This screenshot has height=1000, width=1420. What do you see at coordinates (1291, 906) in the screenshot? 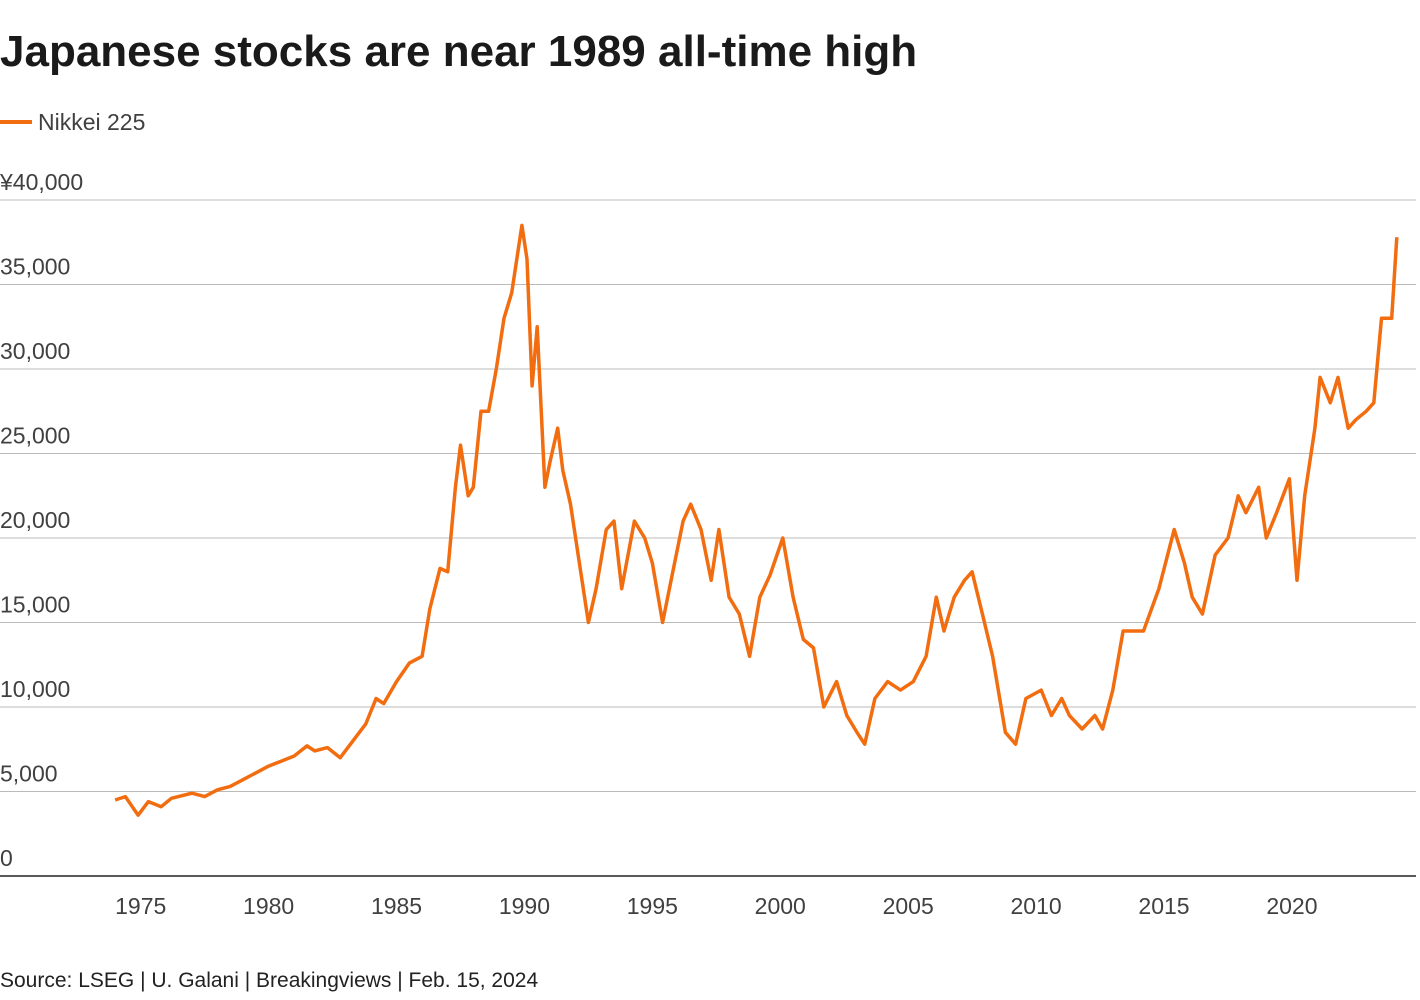
I see `x-tick-label: 2020` at bounding box center [1291, 906].